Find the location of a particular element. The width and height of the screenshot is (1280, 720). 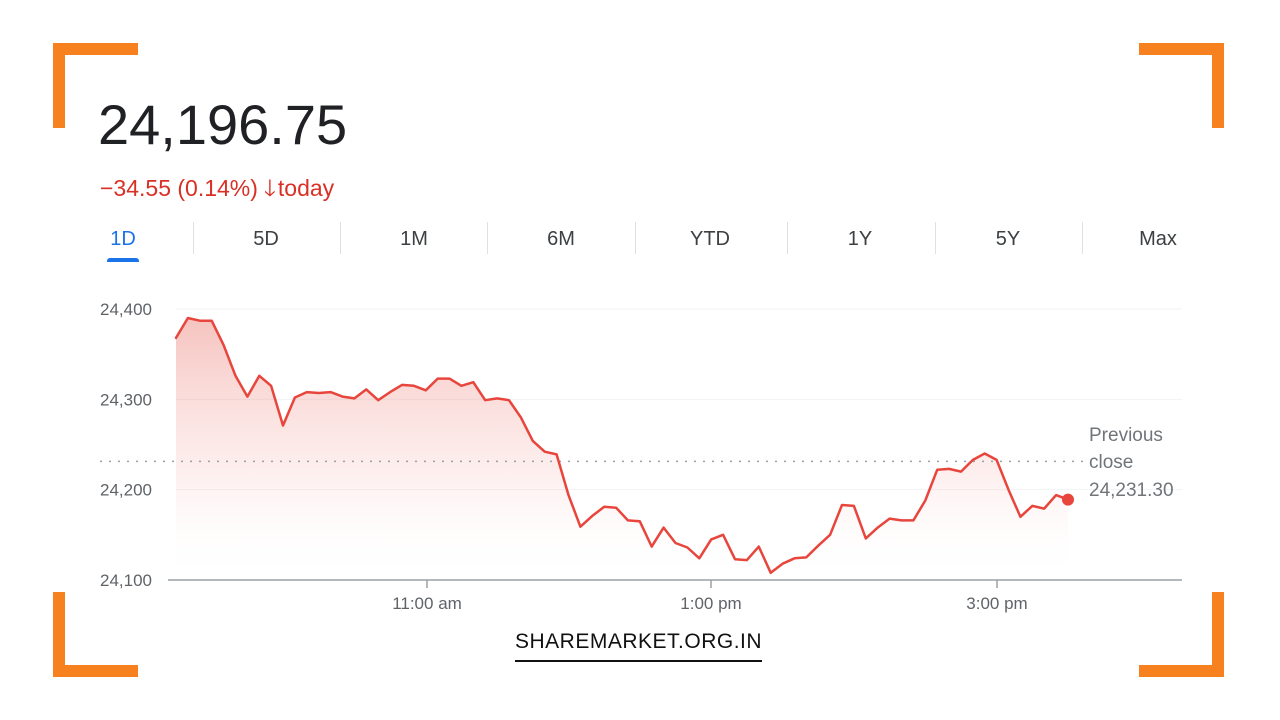

frame-corner-bottom-right is located at coordinates (1181, 634).